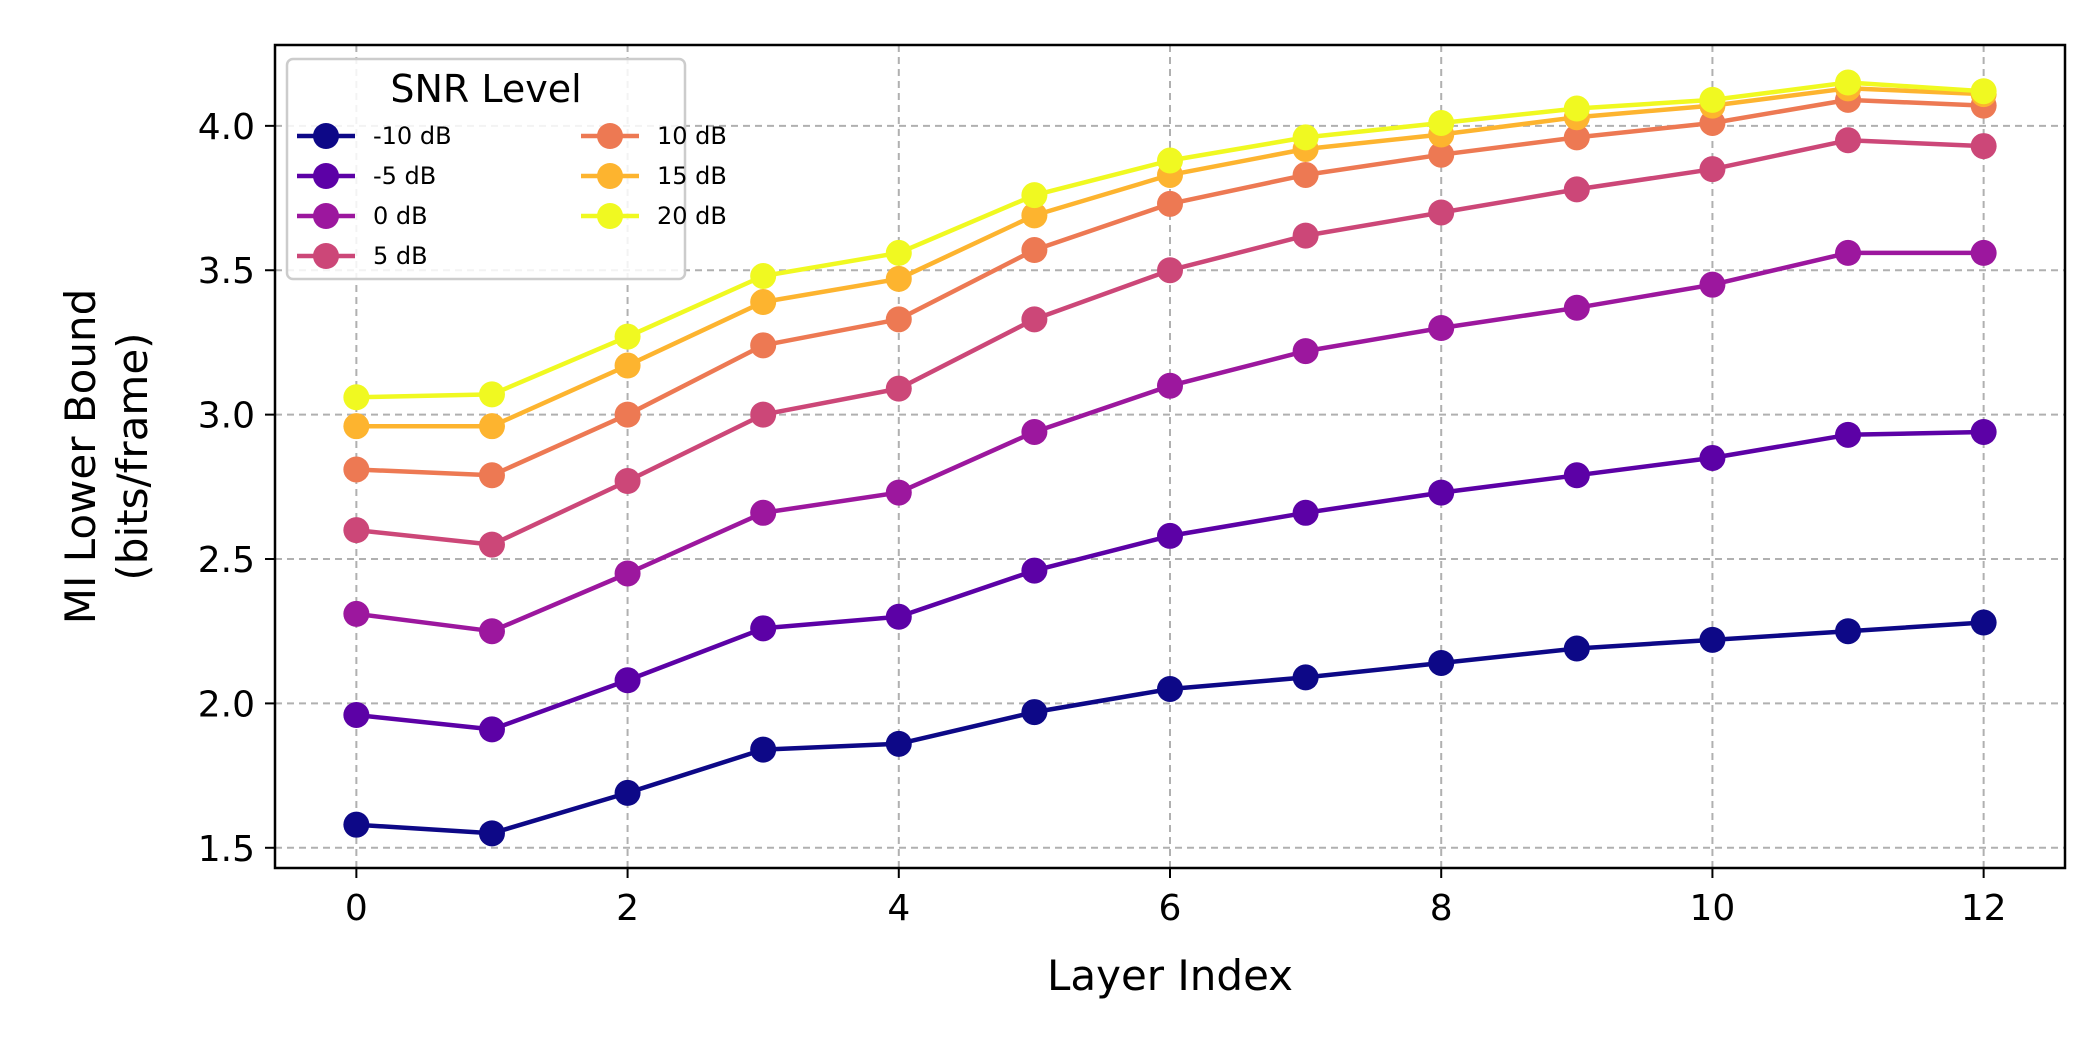 The width and height of the screenshot is (2100, 1050). Describe the element at coordinates (654, 136) in the screenshot. I see `legend-item: 10 dB` at that location.